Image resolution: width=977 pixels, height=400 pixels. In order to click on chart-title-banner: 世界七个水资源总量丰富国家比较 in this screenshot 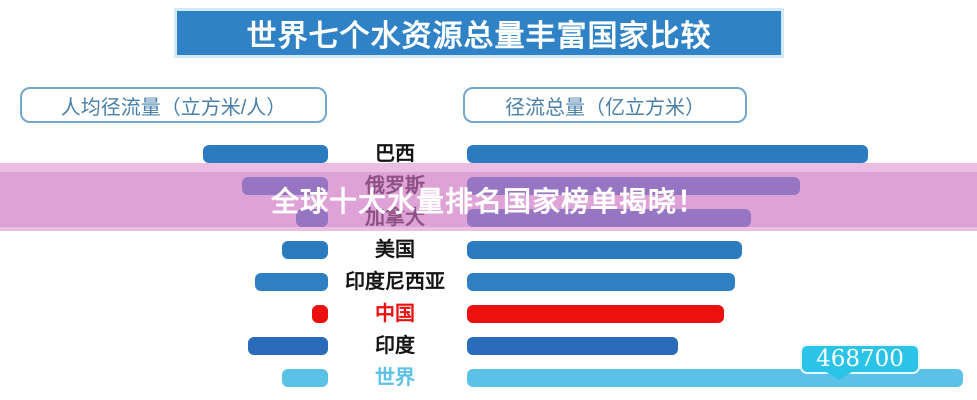, I will do `click(479, 33)`.